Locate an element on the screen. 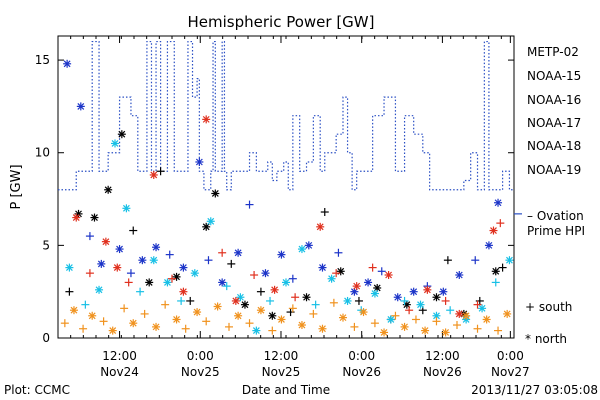  y-tick-label: 5 is located at coordinates (46, 245).